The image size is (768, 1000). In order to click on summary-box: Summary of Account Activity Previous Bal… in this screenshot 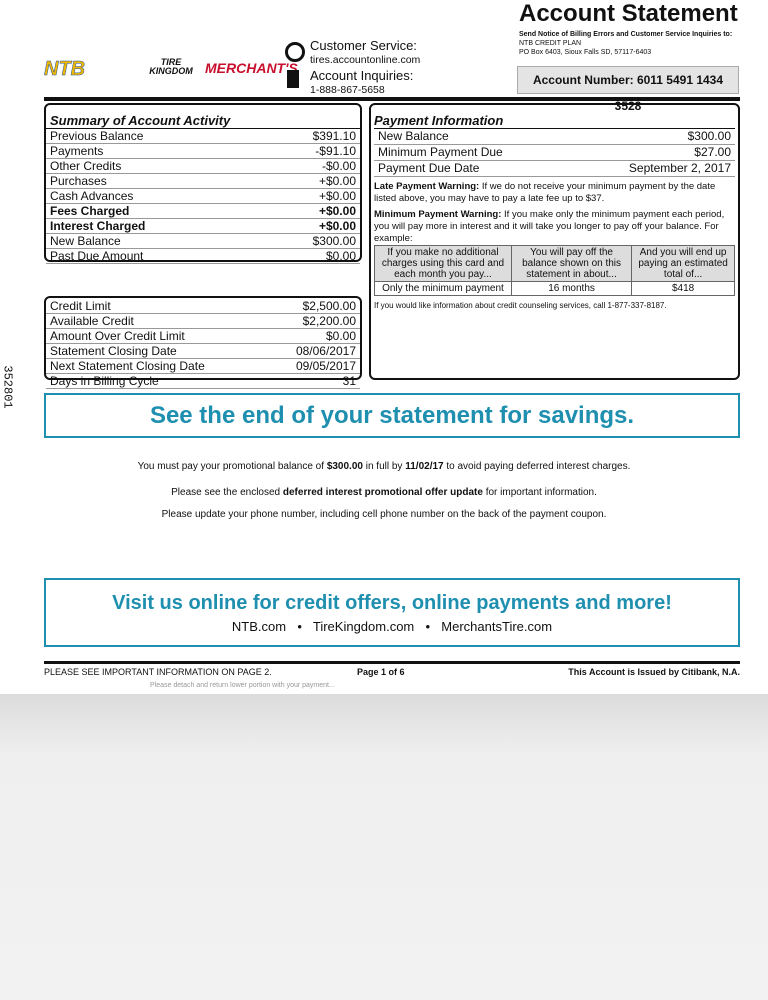, I will do `click(203, 183)`.